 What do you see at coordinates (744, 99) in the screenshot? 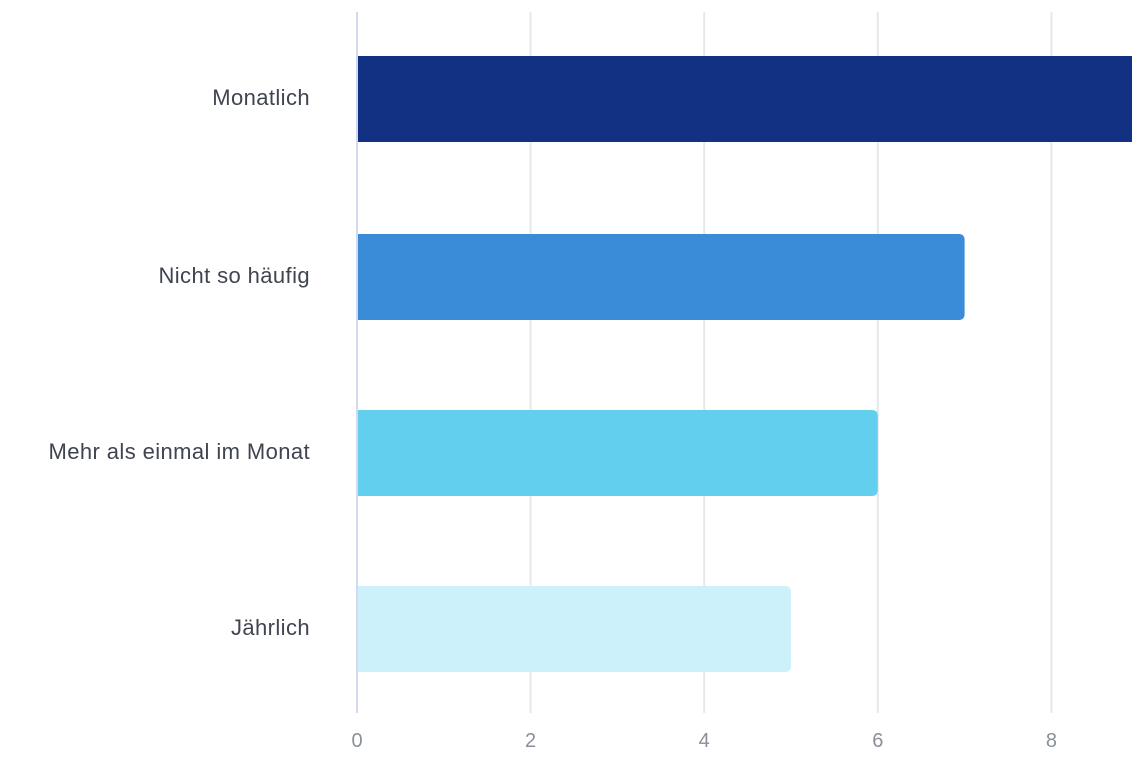
I see `bar-monatlich` at bounding box center [744, 99].